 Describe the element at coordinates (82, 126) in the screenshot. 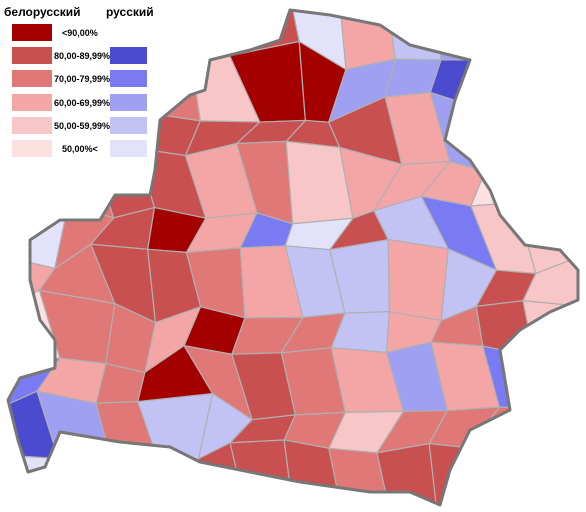

I see `legend-label: 50,00-59,99%` at that location.